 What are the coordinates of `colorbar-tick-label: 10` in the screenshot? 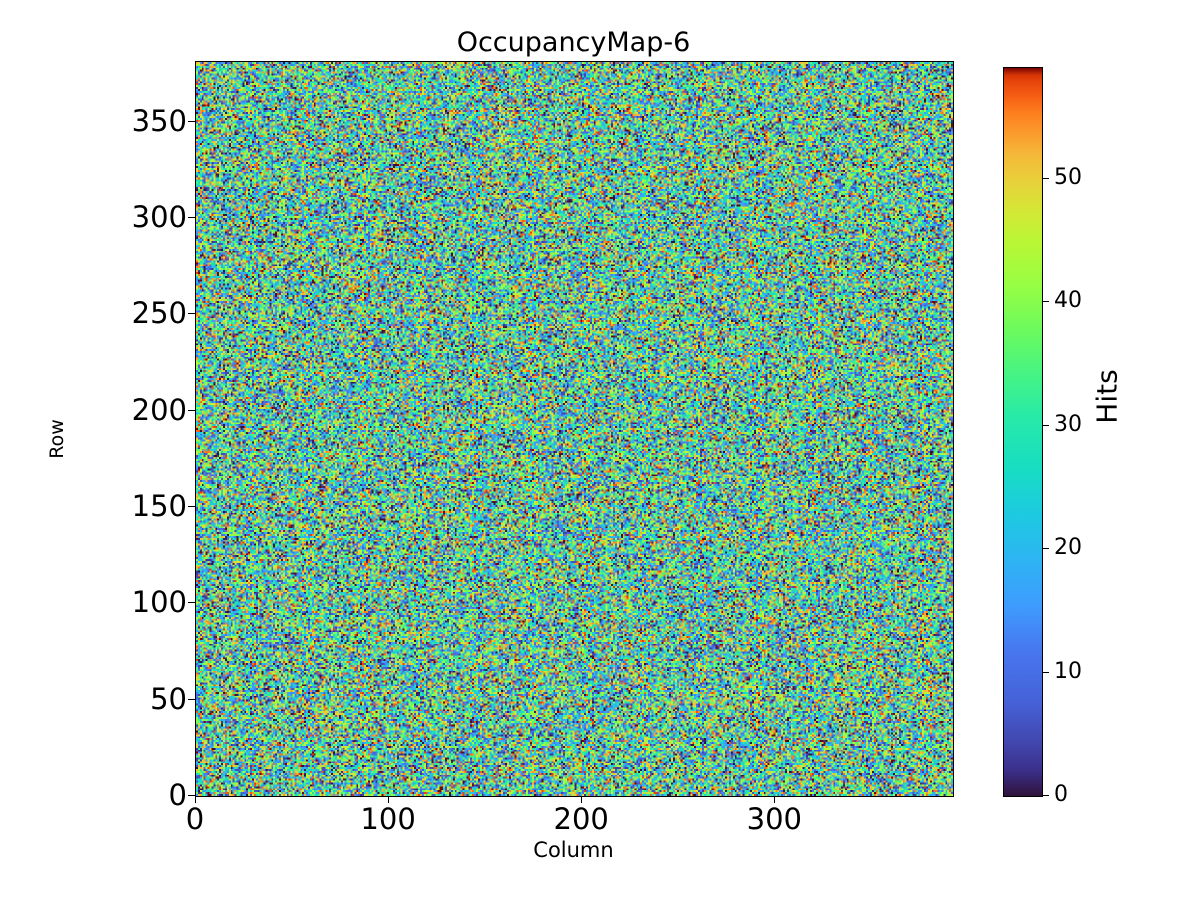 It's located at (1068, 671).